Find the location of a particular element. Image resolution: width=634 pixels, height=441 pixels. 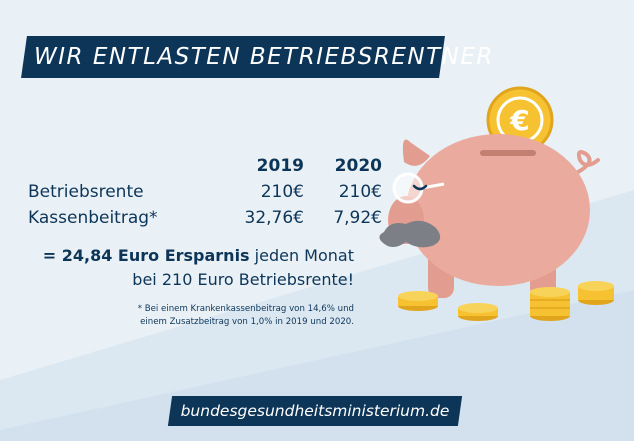

savings-amount: = 24,84 Euro Ersparnis is located at coordinates (146, 255).